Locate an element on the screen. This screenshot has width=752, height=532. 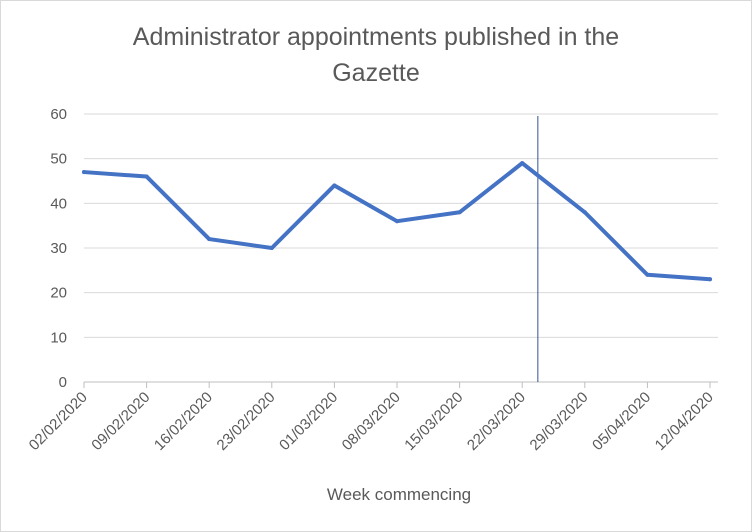
y-tick-label: 10 is located at coordinates (58, 337).